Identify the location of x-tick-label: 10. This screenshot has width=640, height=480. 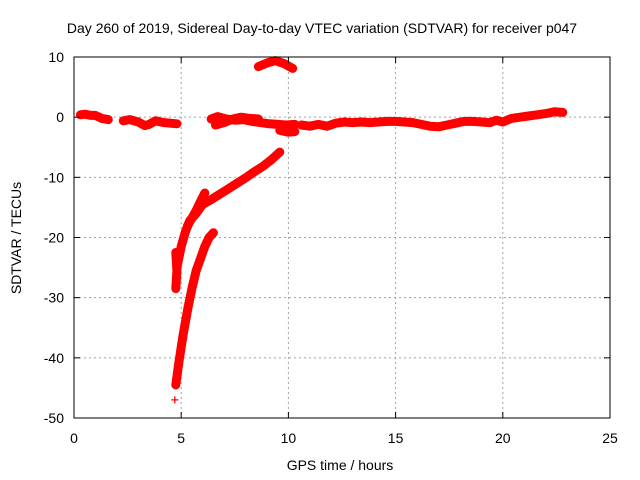
(289, 438).